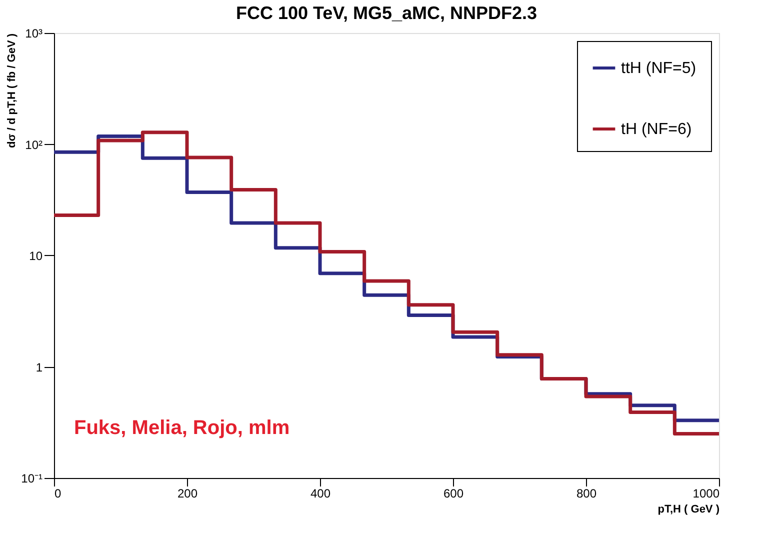 This screenshot has height=553, width=762. I want to click on x-tick-label: 200, so click(187, 493).